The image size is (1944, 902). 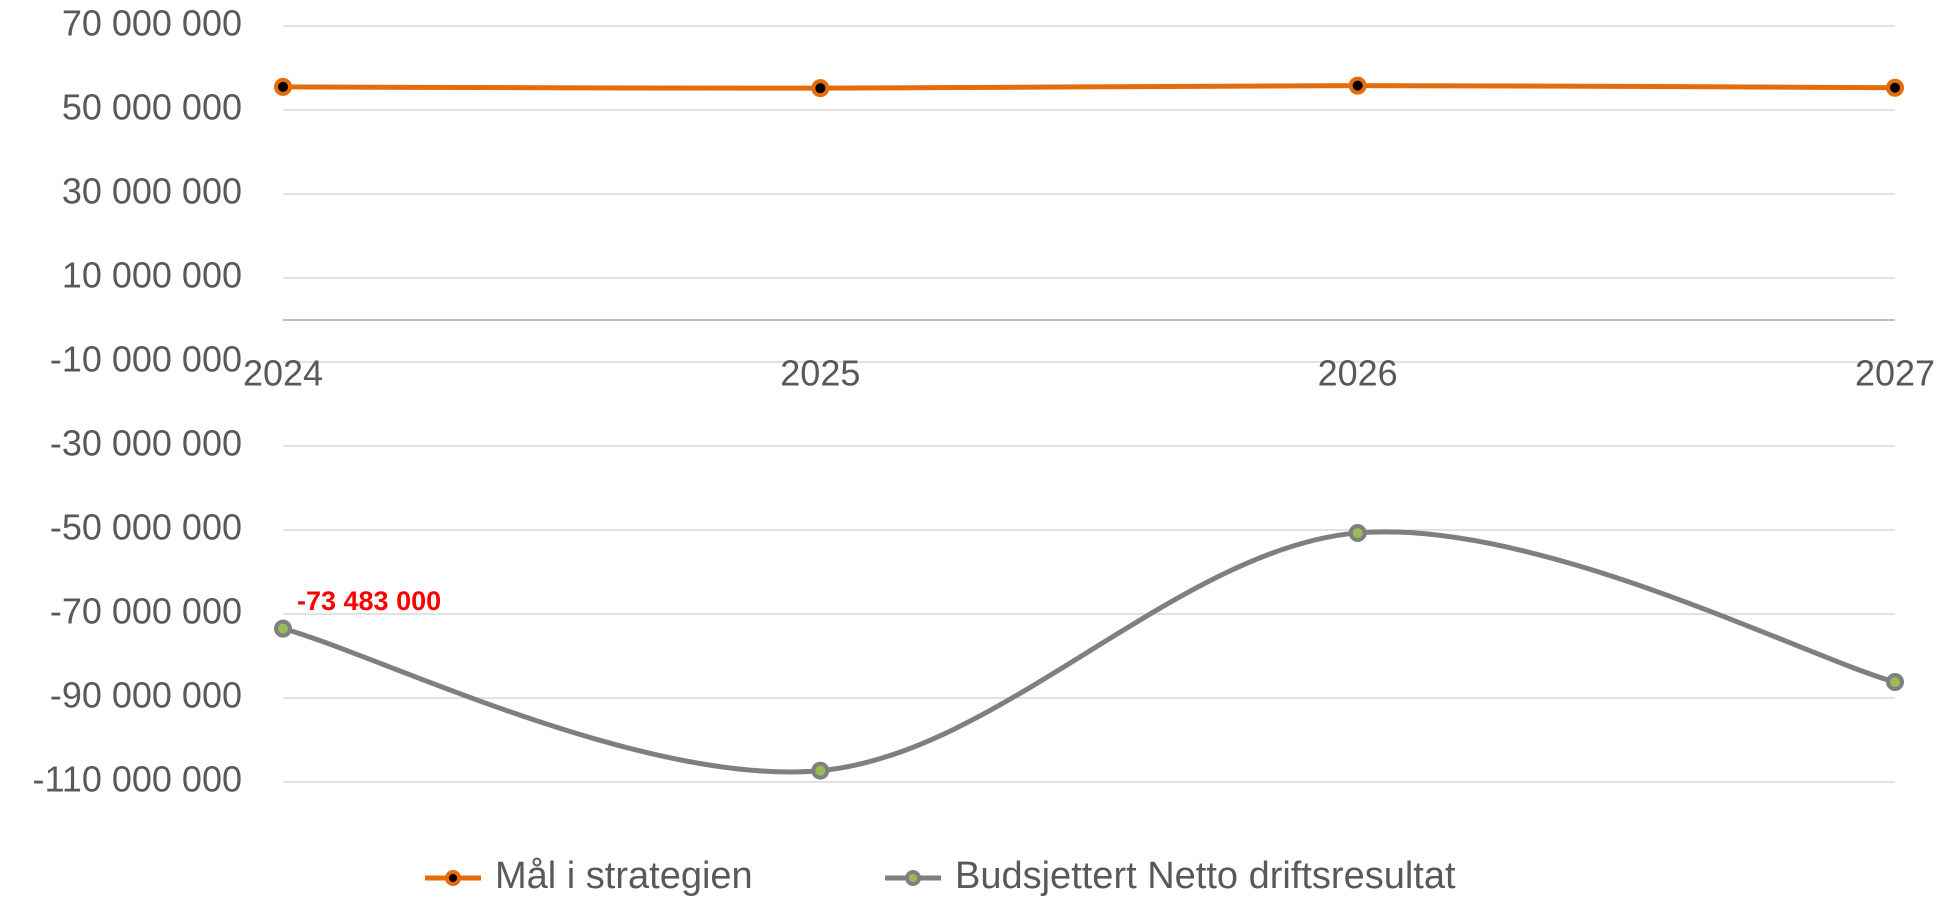 I want to click on x-tick-label: 2027, so click(x=1895, y=373).